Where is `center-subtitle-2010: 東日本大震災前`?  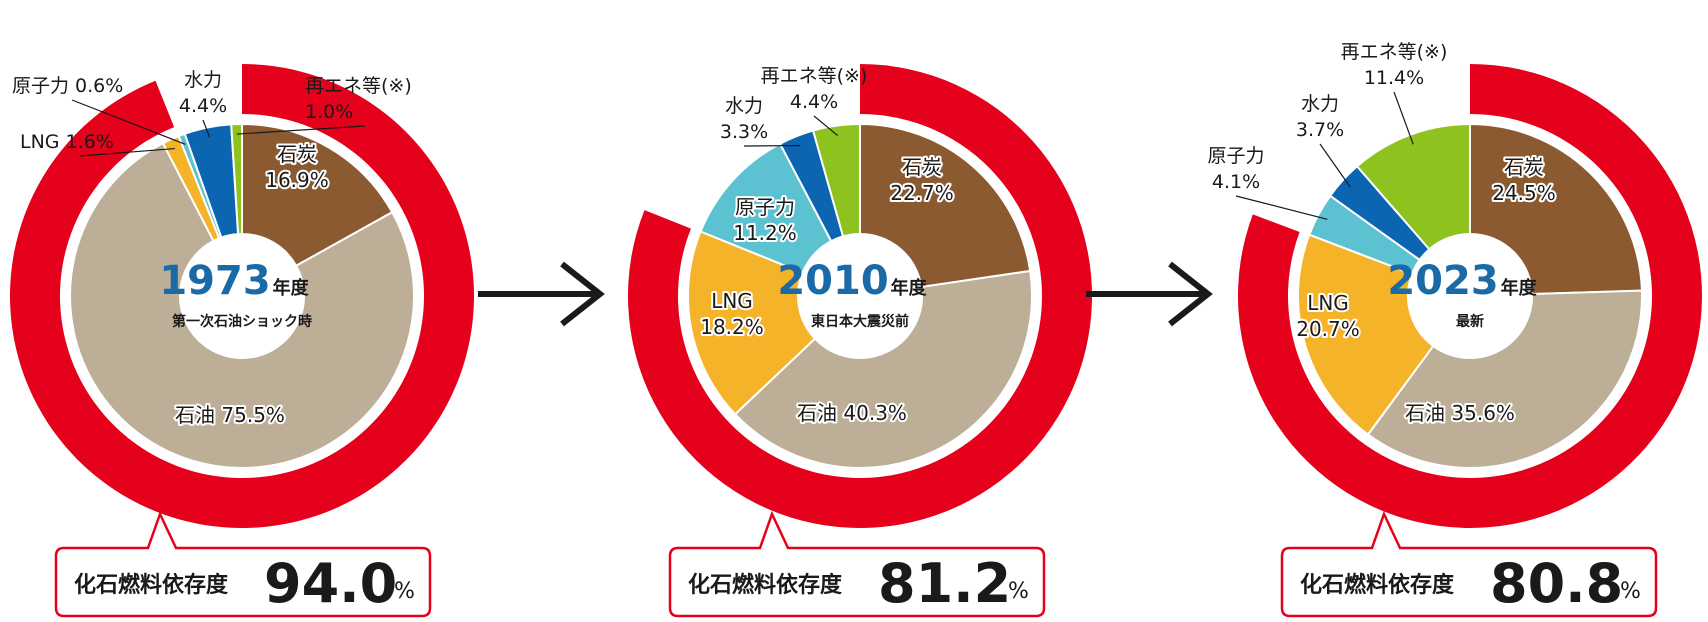 center-subtitle-2010: 東日本大震災前 is located at coordinates (860, 321).